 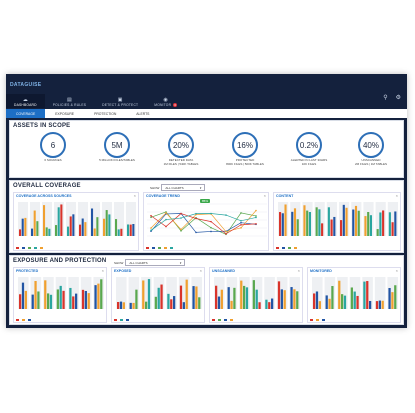 What do you see at coordinates (309, 149) in the screenshot?
I see `kpi-alerted: 0.2% ALERTED IN LAST 30HRS 10K FILES` at bounding box center [309, 149].